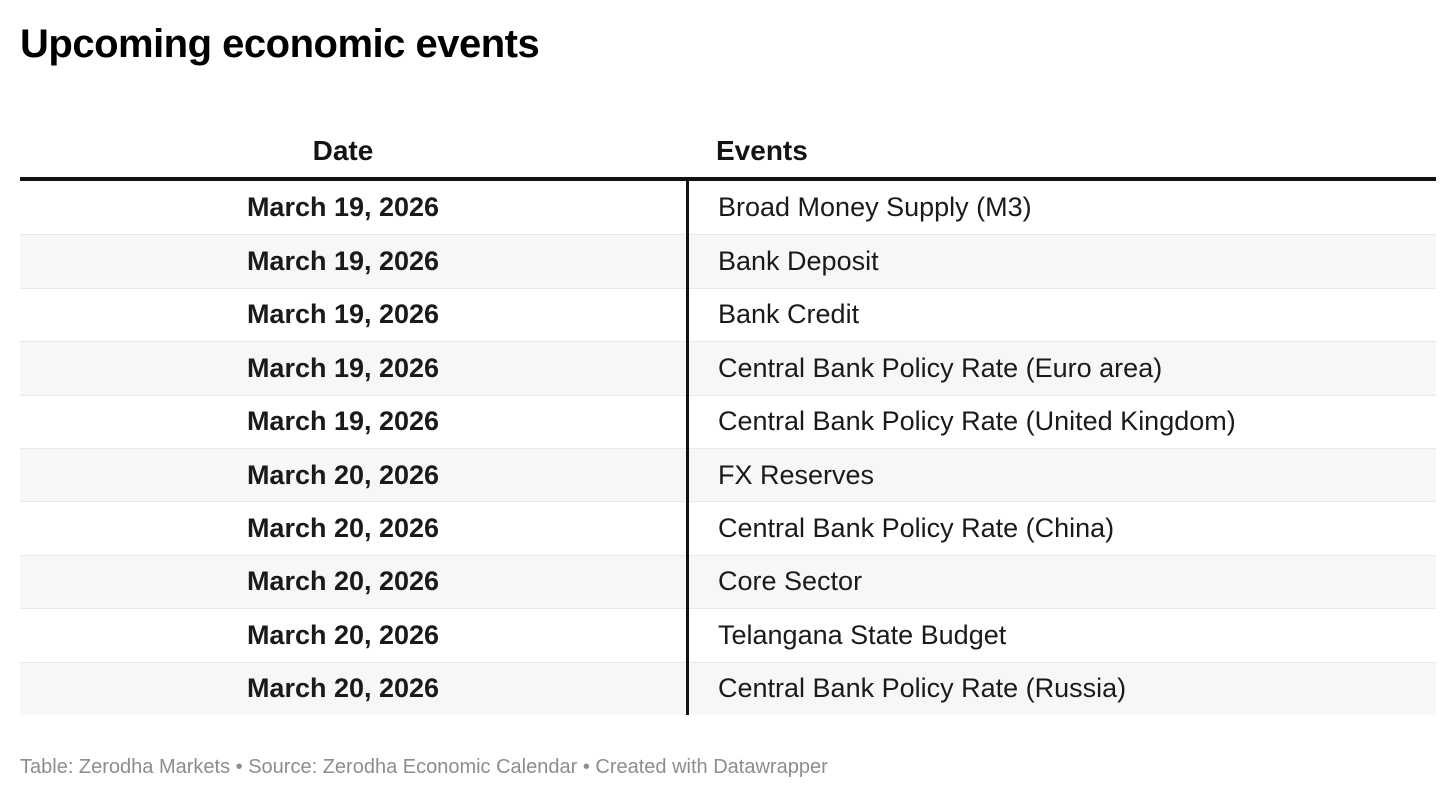 The image size is (1456, 799). I want to click on event-cell: Central Bank Policy Rate (China), so click(916, 528).